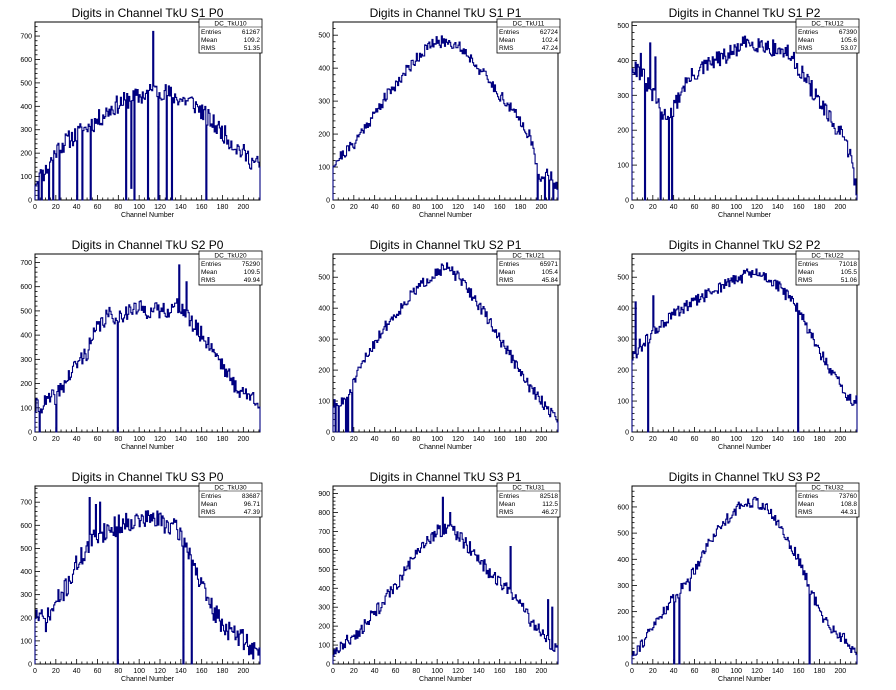 The height and width of the screenshot is (690, 896). Describe the element at coordinates (827, 488) in the screenshot. I see `stats-name: DC_TkU32` at that location.